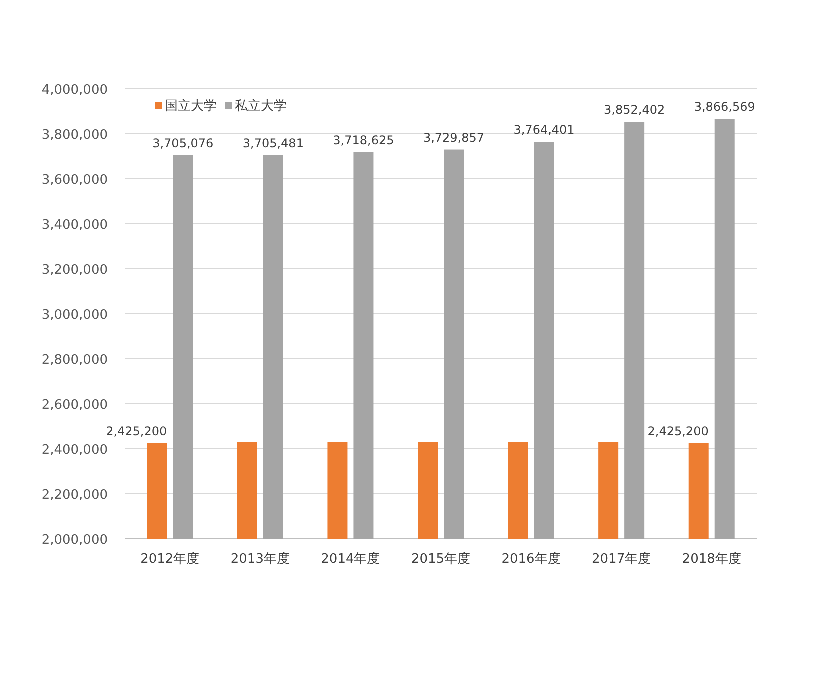  I want to click on legend-label: 国立大学, so click(191, 106).